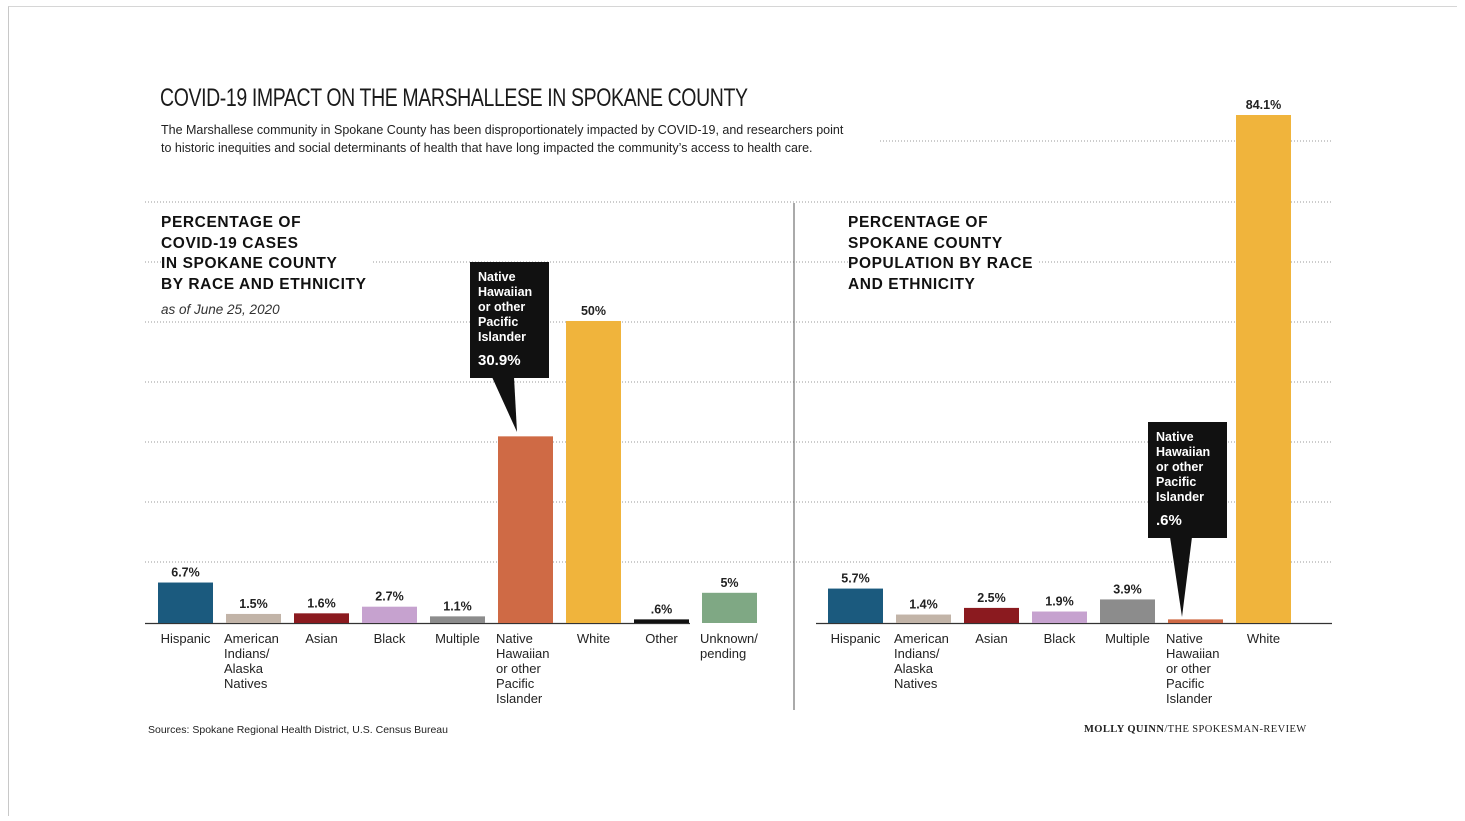 Image resolution: width=1465 pixels, height=821 pixels. What do you see at coordinates (923, 605) in the screenshot?
I see `data-label-american-indians-alaska-natives: 1.4%` at bounding box center [923, 605].